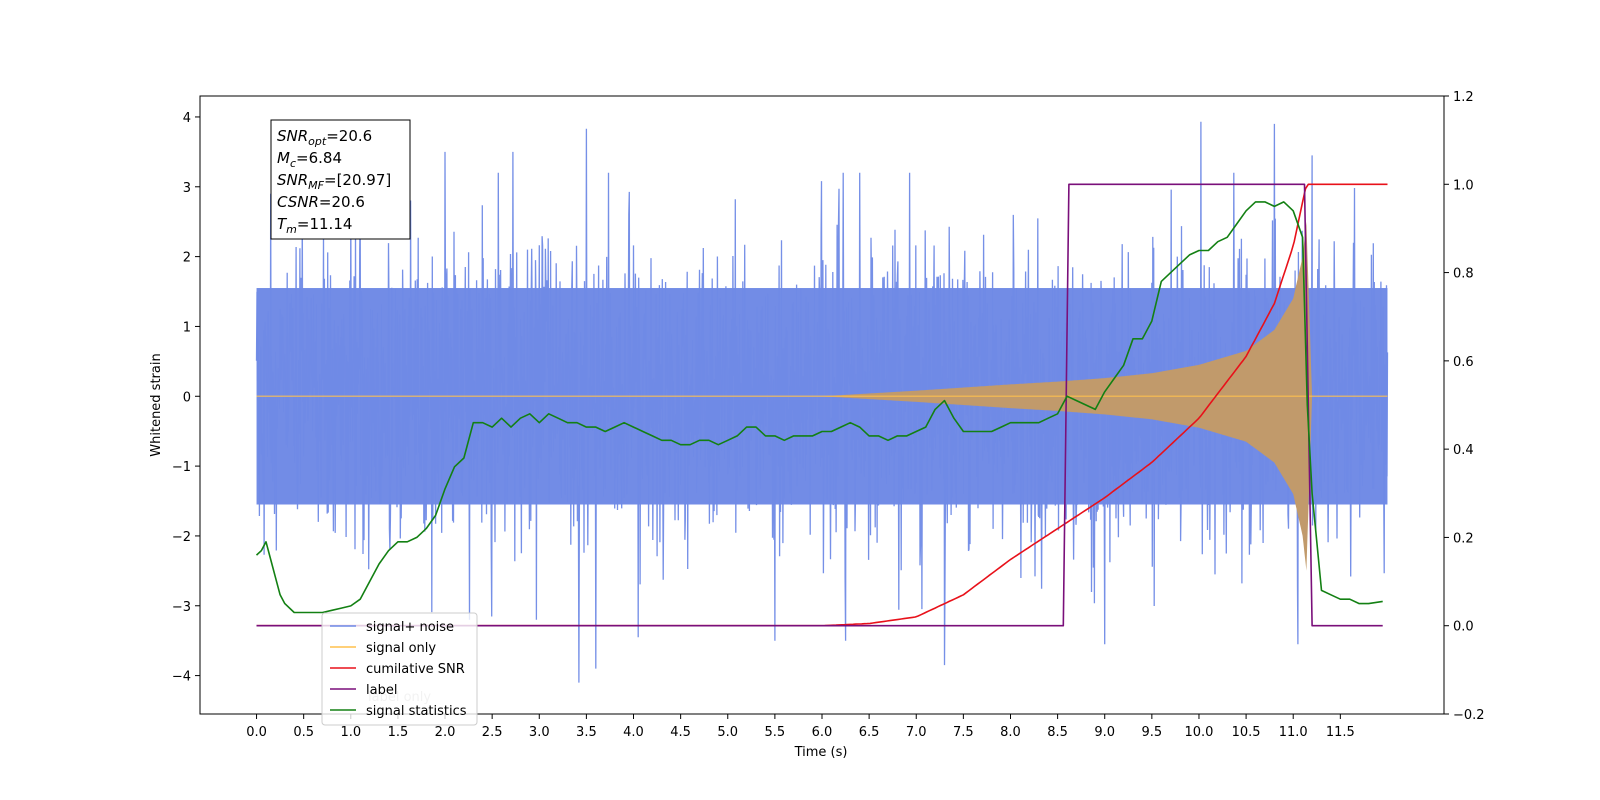 Image resolution: width=1600 pixels, height=800 pixels. What do you see at coordinates (187, 118) in the screenshot?
I see `y-tick-label: 4` at bounding box center [187, 118].